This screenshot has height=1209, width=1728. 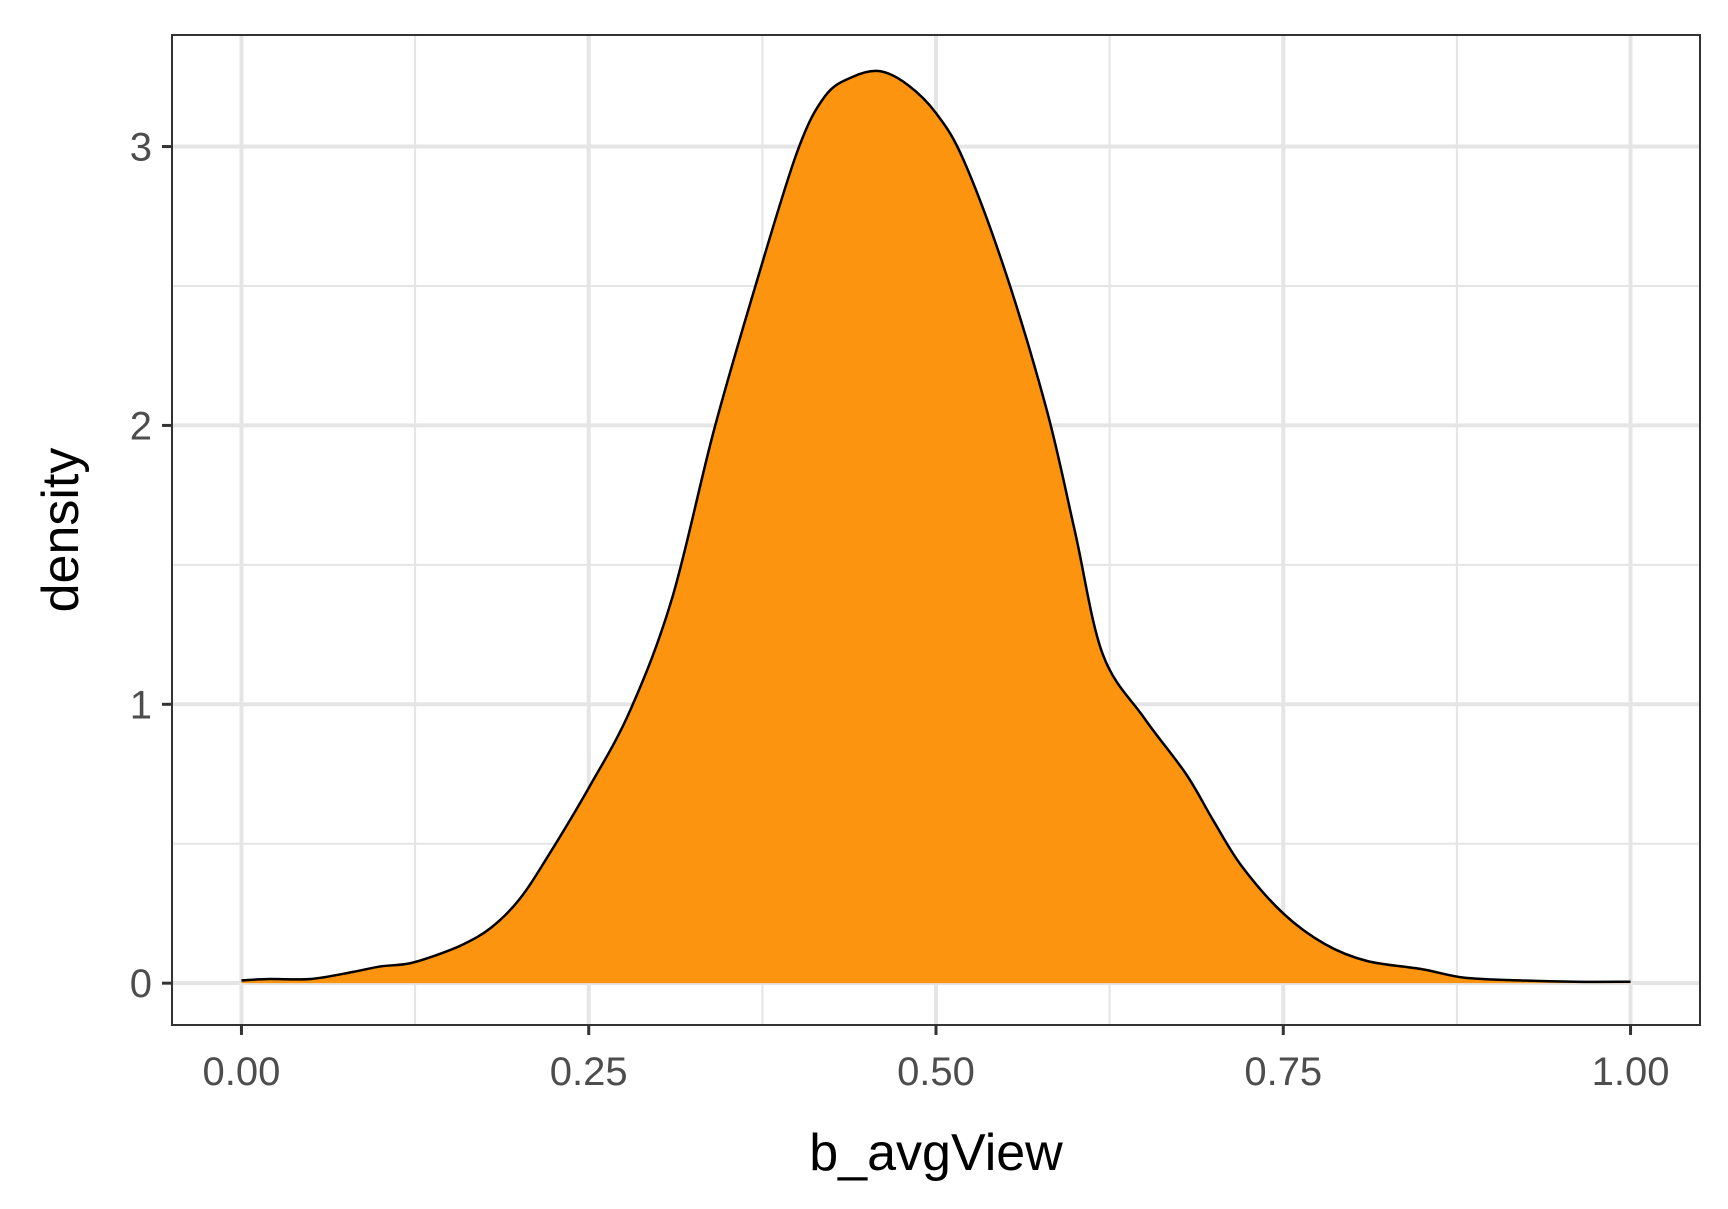 What do you see at coordinates (61, 530) in the screenshot?
I see `y-axis-title: density` at bounding box center [61, 530].